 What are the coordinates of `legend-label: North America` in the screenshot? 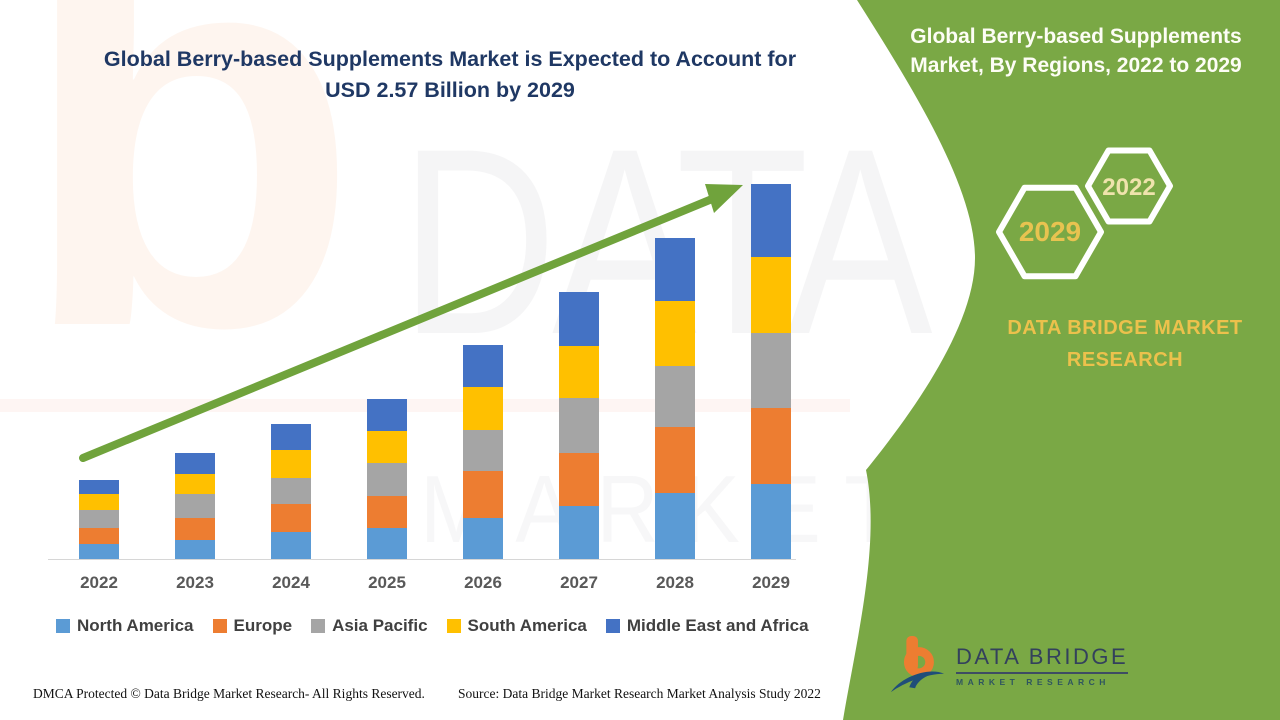 It's located at (135, 625).